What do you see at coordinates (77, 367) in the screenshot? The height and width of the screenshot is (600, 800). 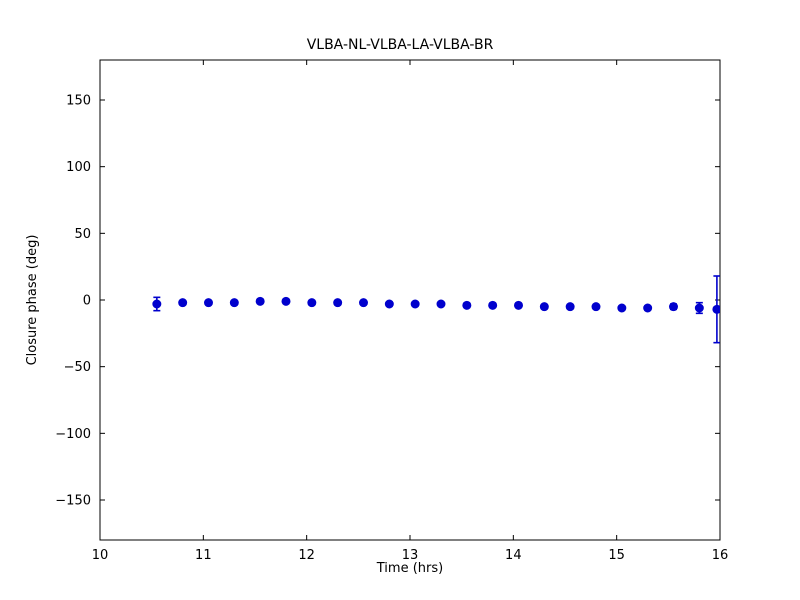 I see `y-tick-label: −50` at bounding box center [77, 367].